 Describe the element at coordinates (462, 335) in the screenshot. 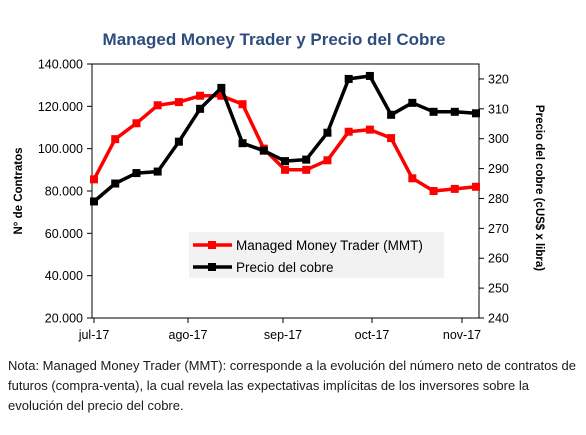

I see `x-tick-label: nov-17` at that location.